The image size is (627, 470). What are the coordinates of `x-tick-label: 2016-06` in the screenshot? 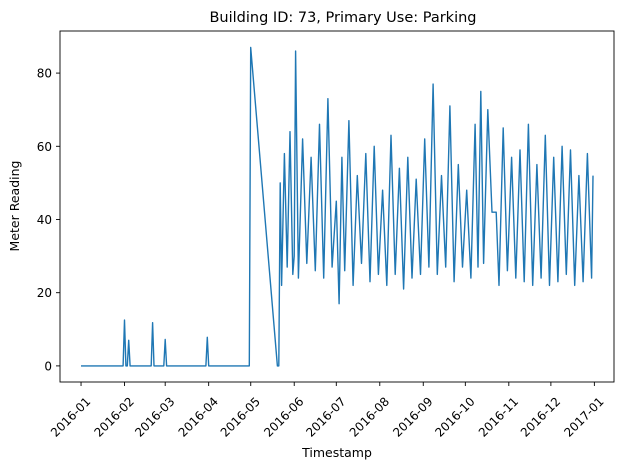 It's located at (283, 416).